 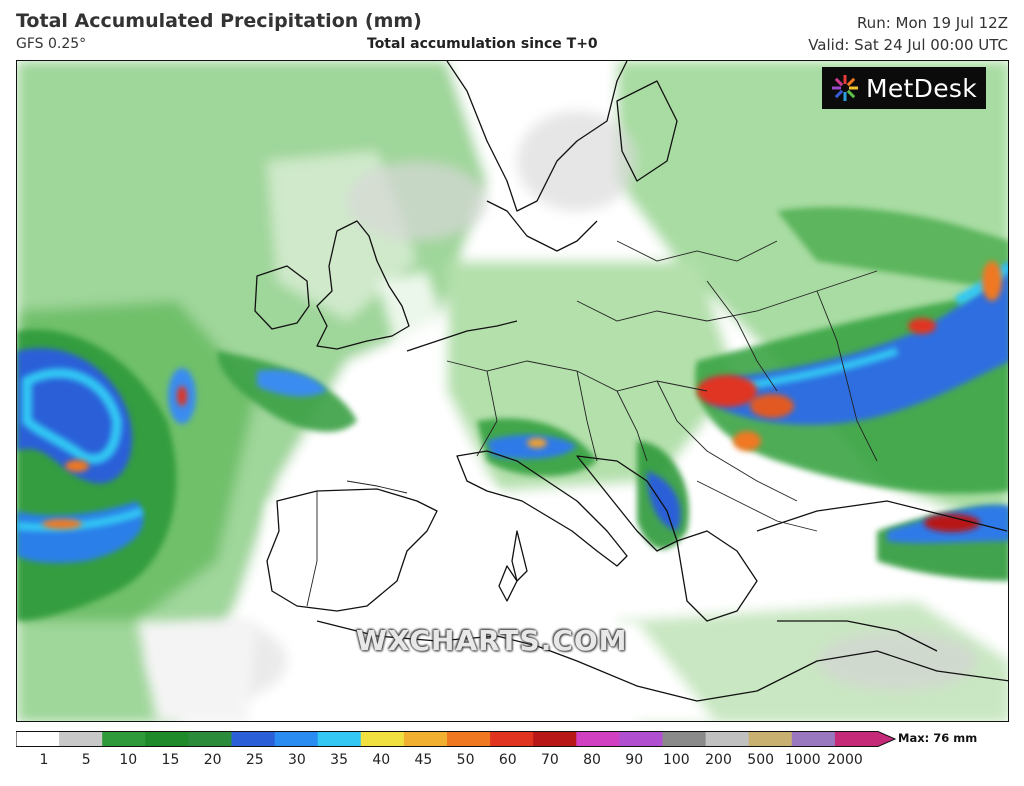 I want to click on model-label: GFS 0.25°, so click(x=51, y=44).